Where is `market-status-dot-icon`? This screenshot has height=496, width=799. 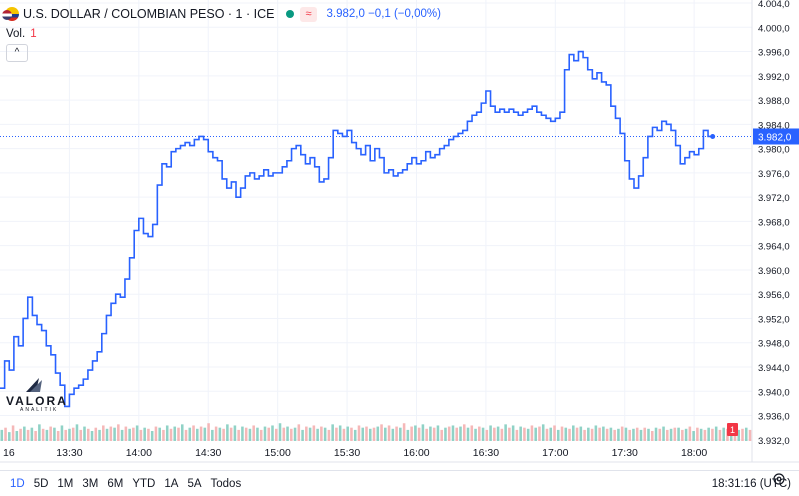
market-status-dot-icon is located at coordinates (290, 14).